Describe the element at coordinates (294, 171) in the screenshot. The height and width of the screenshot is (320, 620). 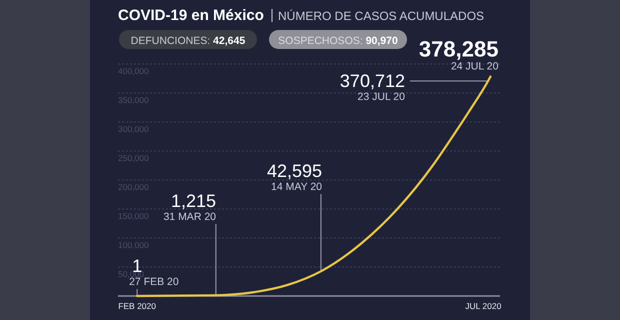
I see `data-label: 42,595` at that location.